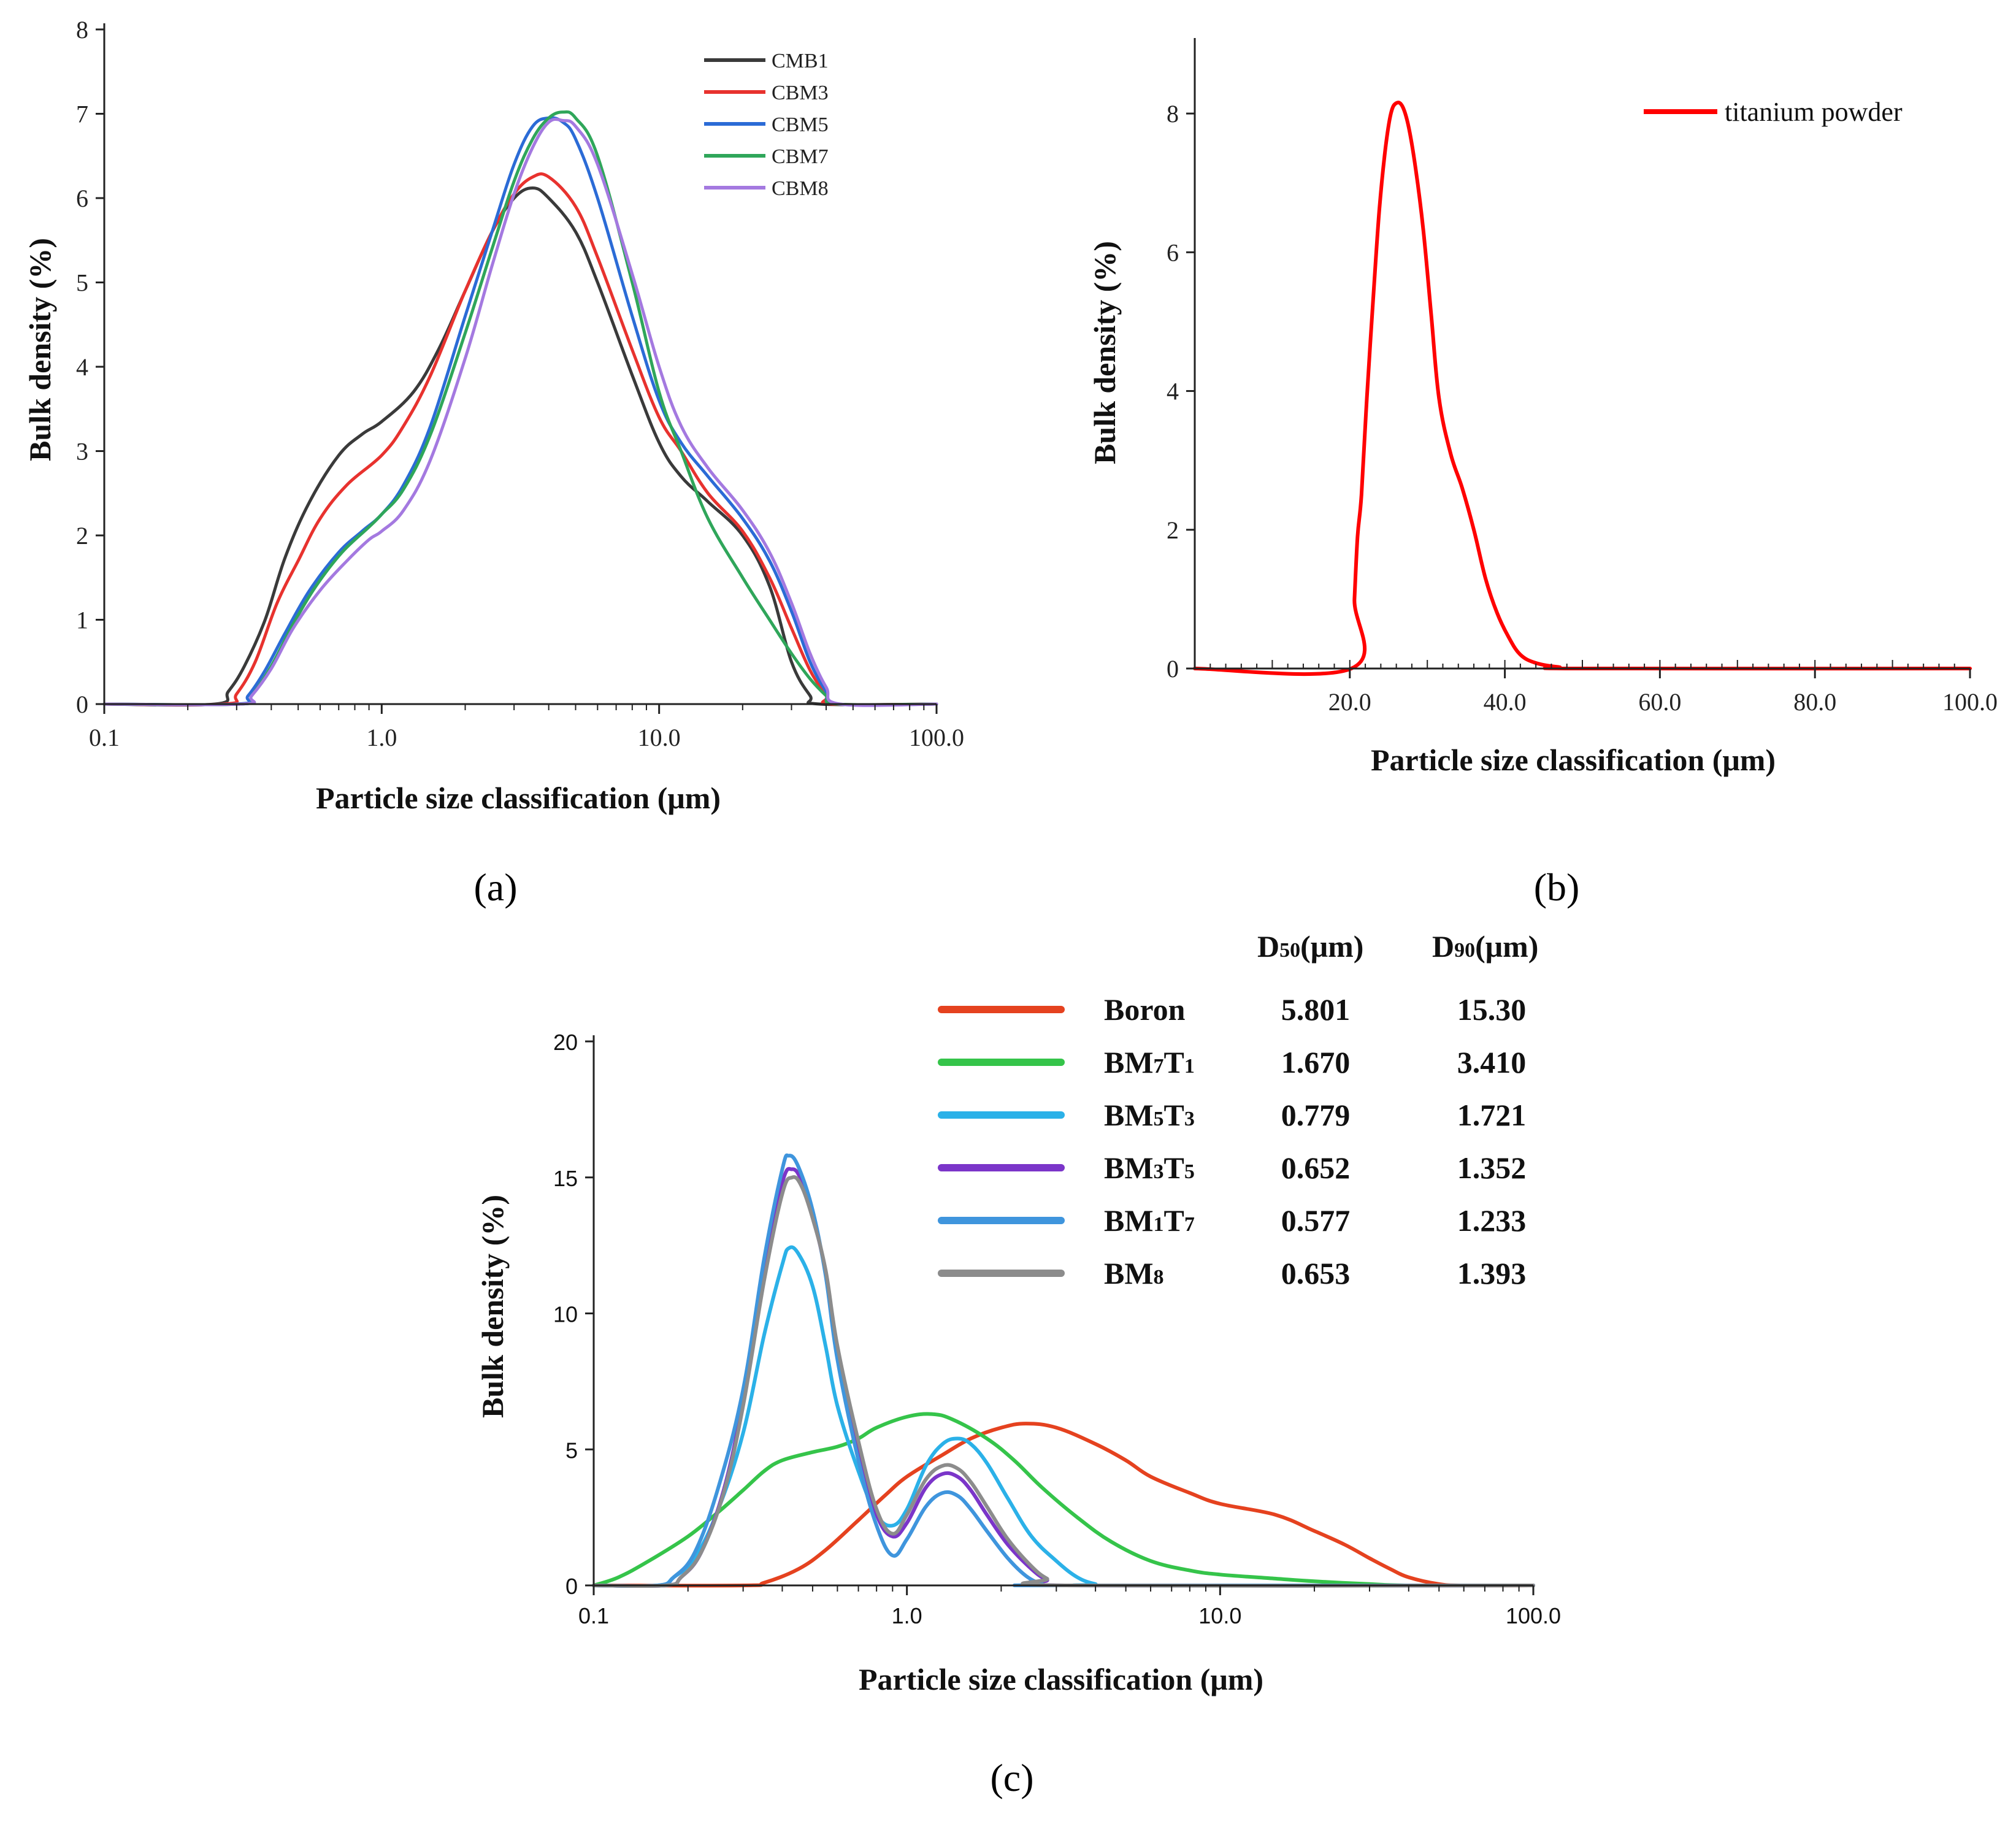  What do you see at coordinates (495, 887) in the screenshot?
I see `panel-a-label: (a)` at bounding box center [495, 887].